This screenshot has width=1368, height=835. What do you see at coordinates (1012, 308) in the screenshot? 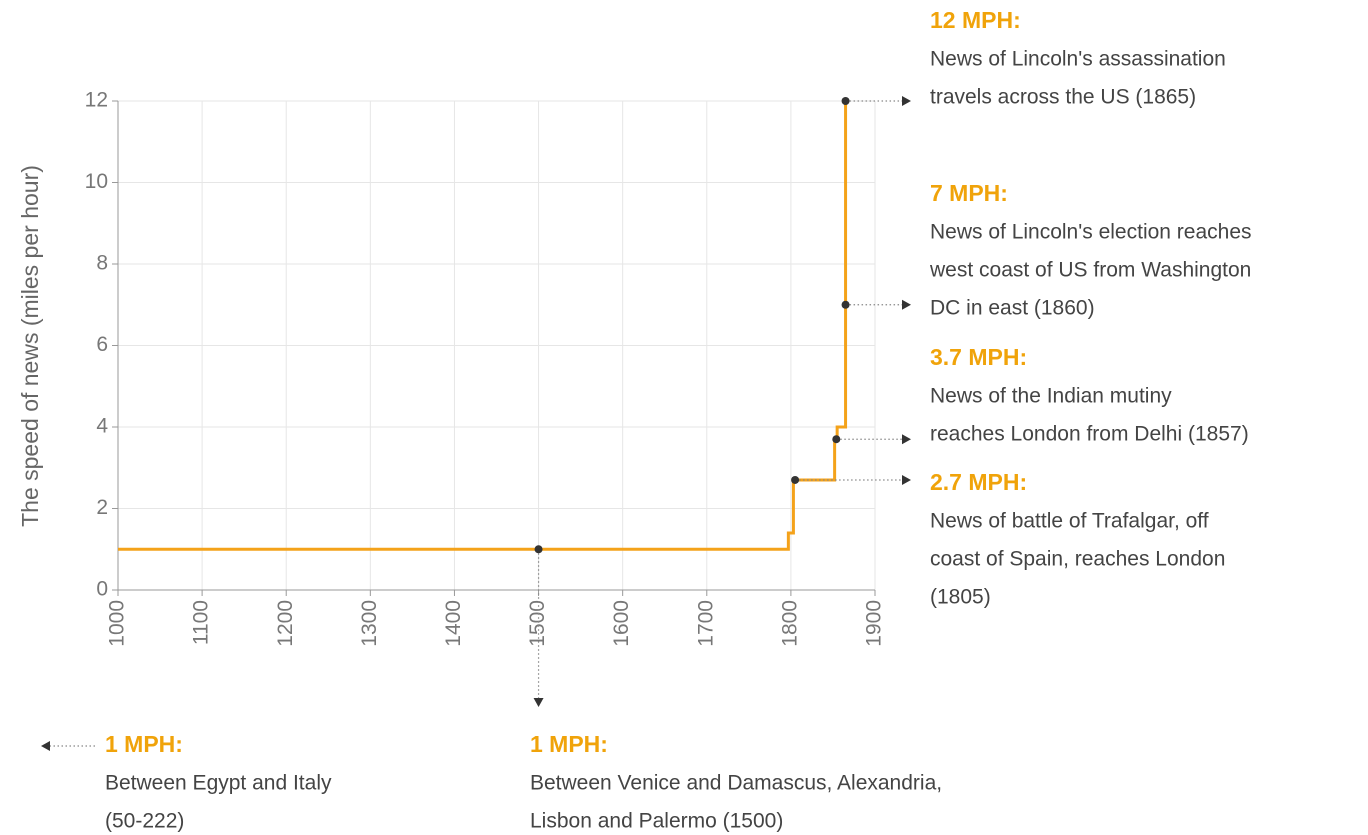
I see `annotation-text: DC in east (1860)` at bounding box center [1012, 308].